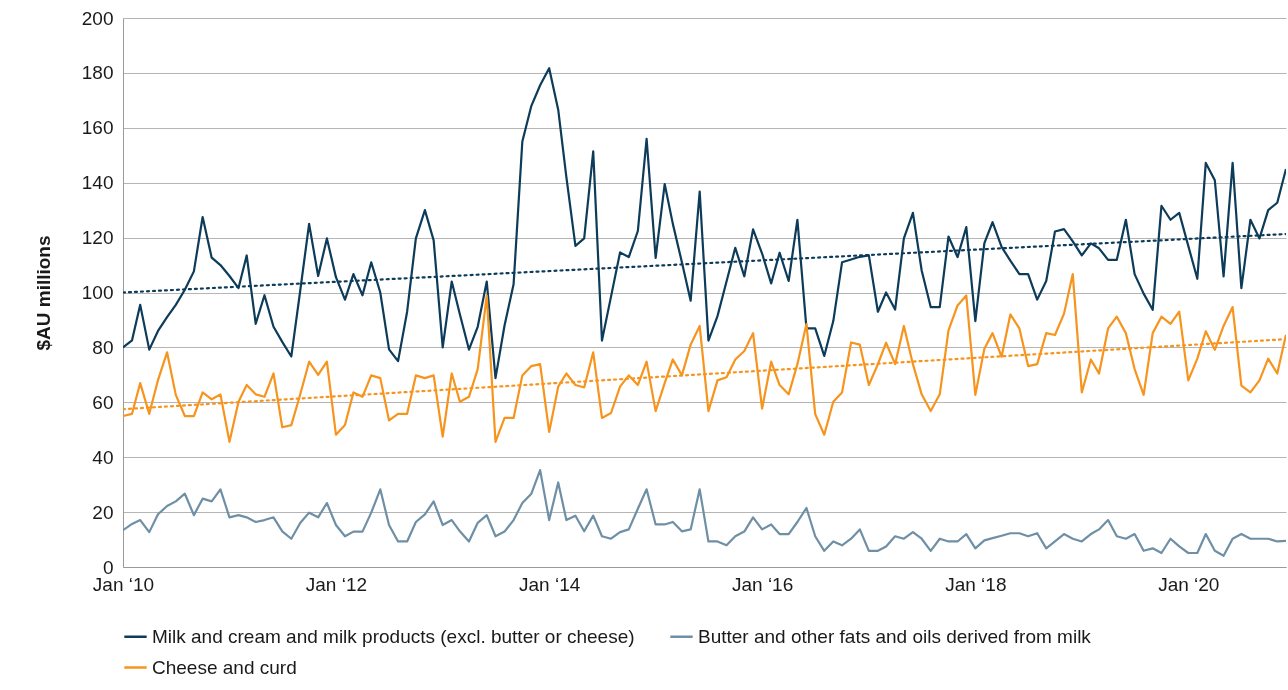 The height and width of the screenshot is (690, 1288). What do you see at coordinates (762, 584) in the screenshot?
I see `x-tick-label: Jan ‘16` at bounding box center [762, 584].